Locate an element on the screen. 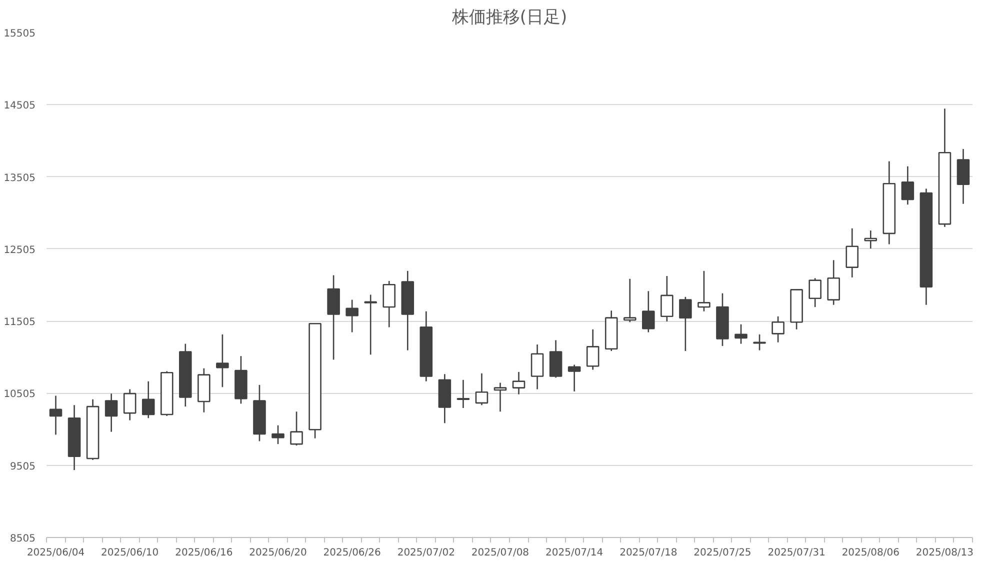 This screenshot has height=561, width=1000. x-tick-label: 2025/06/26 is located at coordinates (352, 553).